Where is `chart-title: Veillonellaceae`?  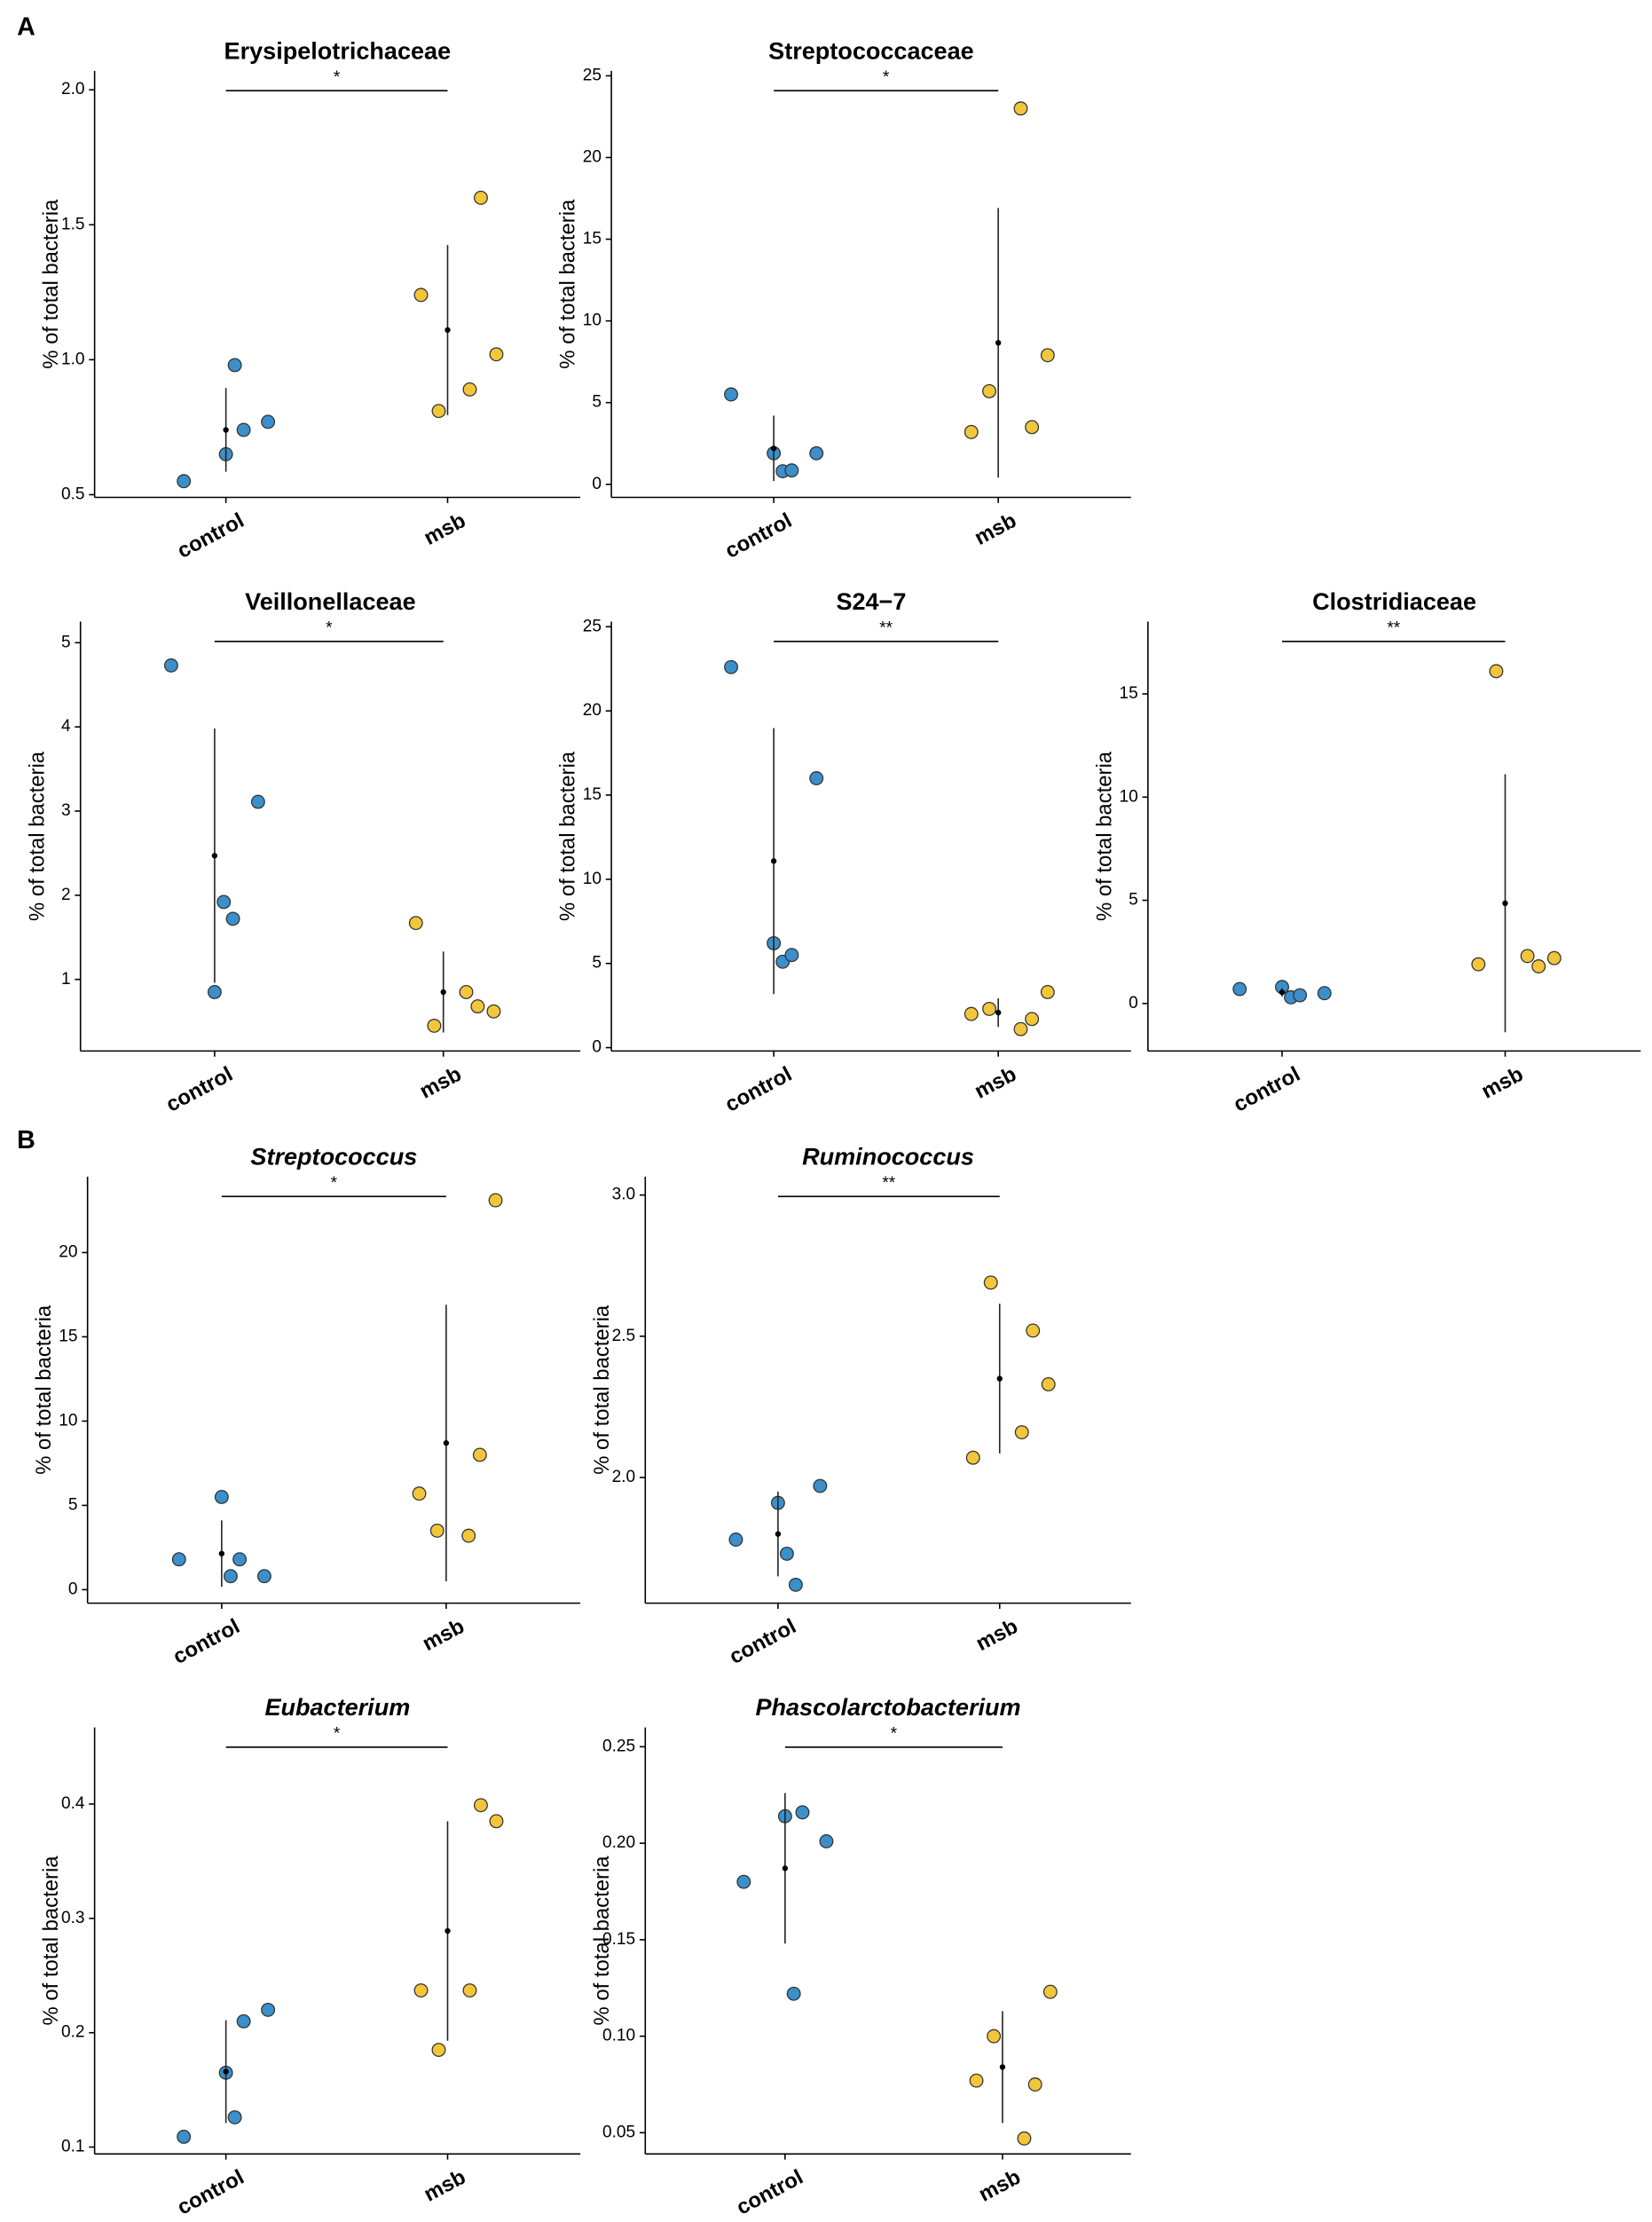
chart-title: Veillonellaceae is located at coordinates (330, 602).